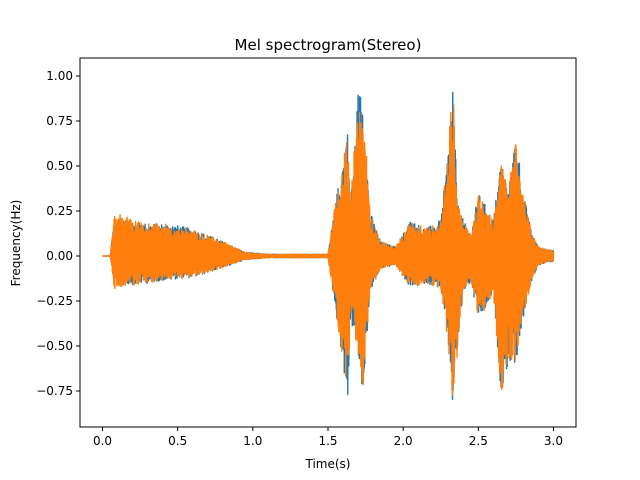 The height and width of the screenshot is (480, 640). I want to click on x-axis-ticks: 0.0 0.5 1.0 1.5 2.0 2.5 3.0, so click(328, 437).